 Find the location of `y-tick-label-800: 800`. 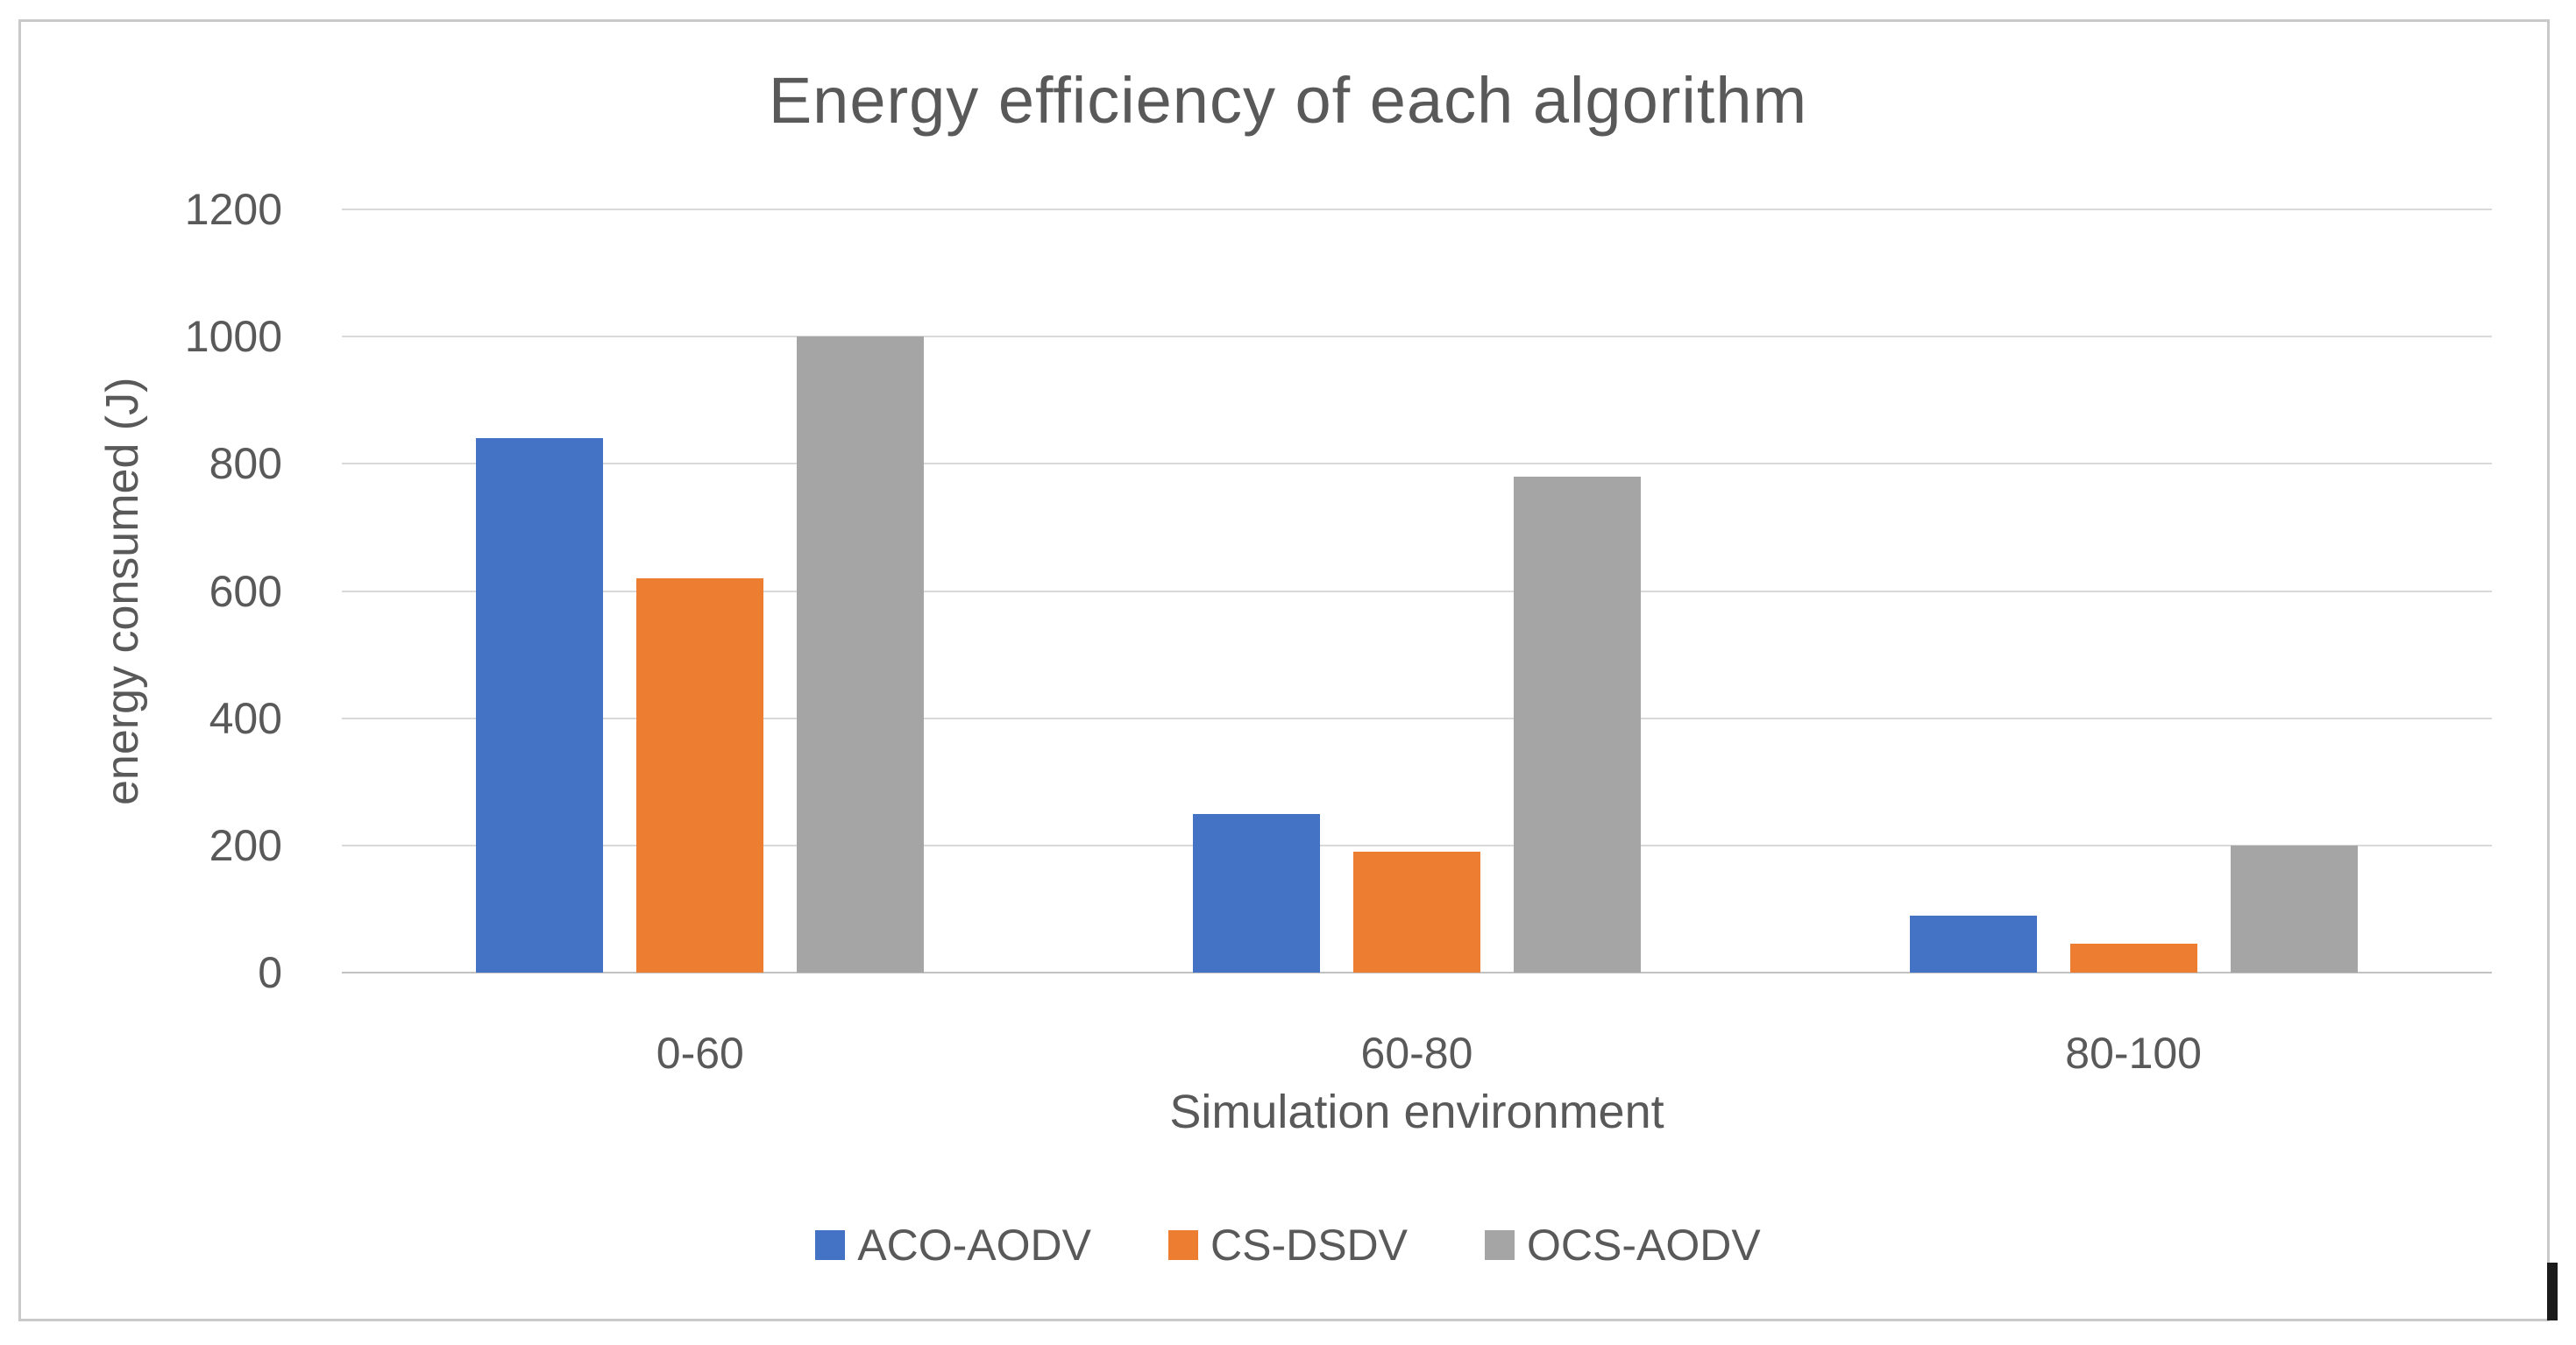

y-tick-label-800: 800 is located at coordinates (246, 464).